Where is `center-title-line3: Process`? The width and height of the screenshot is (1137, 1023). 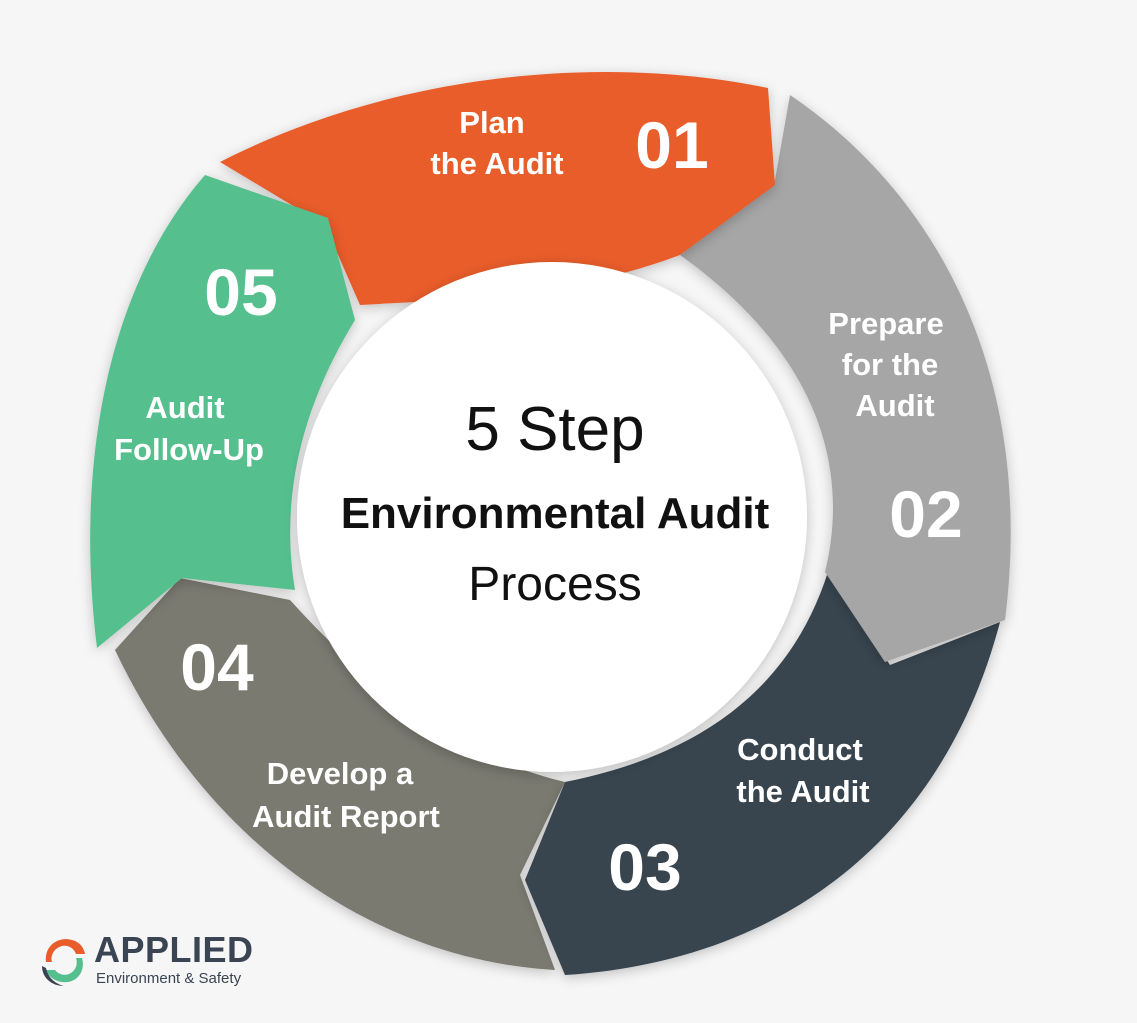
center-title-line3: Process is located at coordinates (554, 584).